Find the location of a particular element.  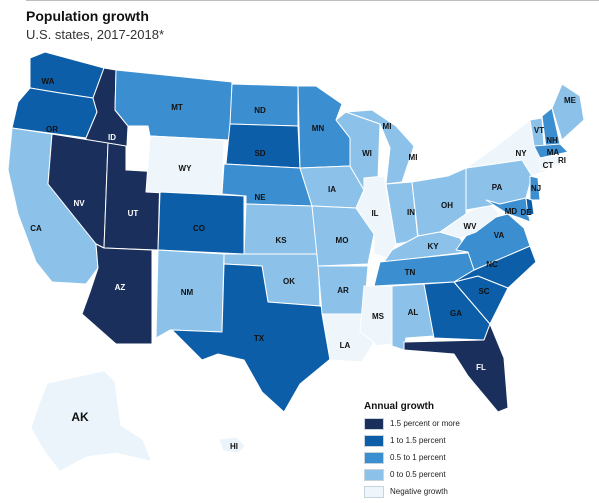

state-sd is located at coordinates (263, 146).